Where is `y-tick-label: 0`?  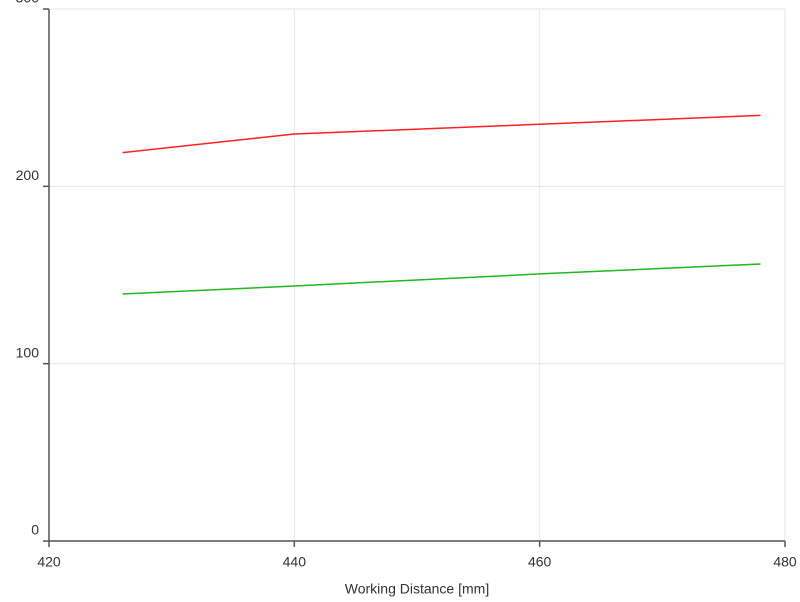 y-tick-label: 0 is located at coordinates (35, 530).